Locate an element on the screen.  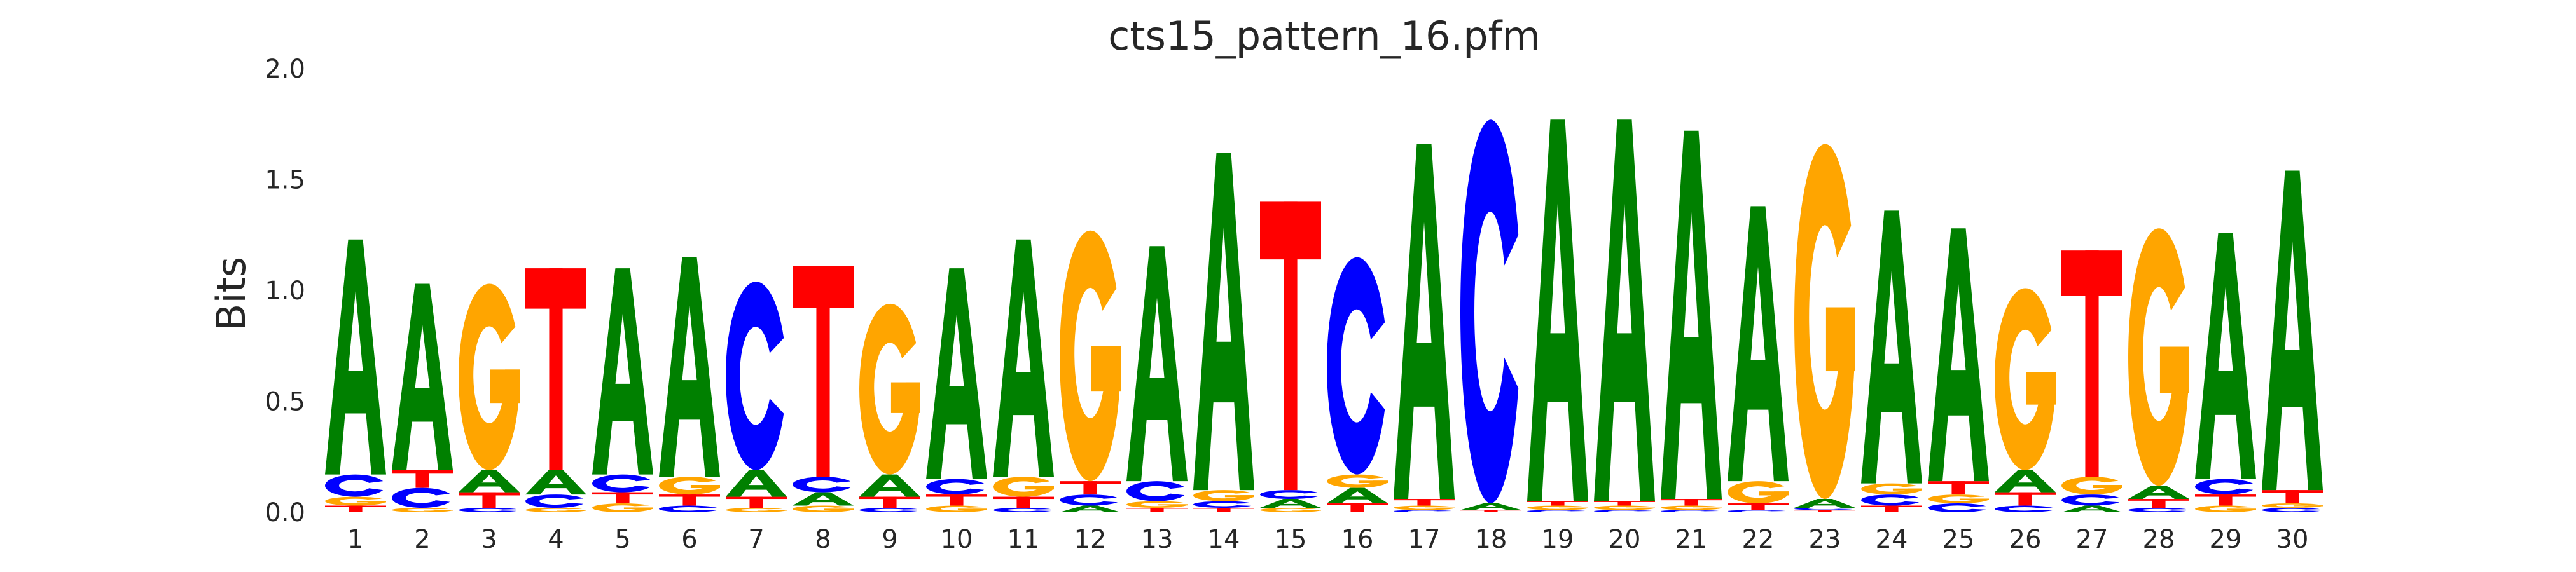
x-tick-label: 2 is located at coordinates (422, 539).